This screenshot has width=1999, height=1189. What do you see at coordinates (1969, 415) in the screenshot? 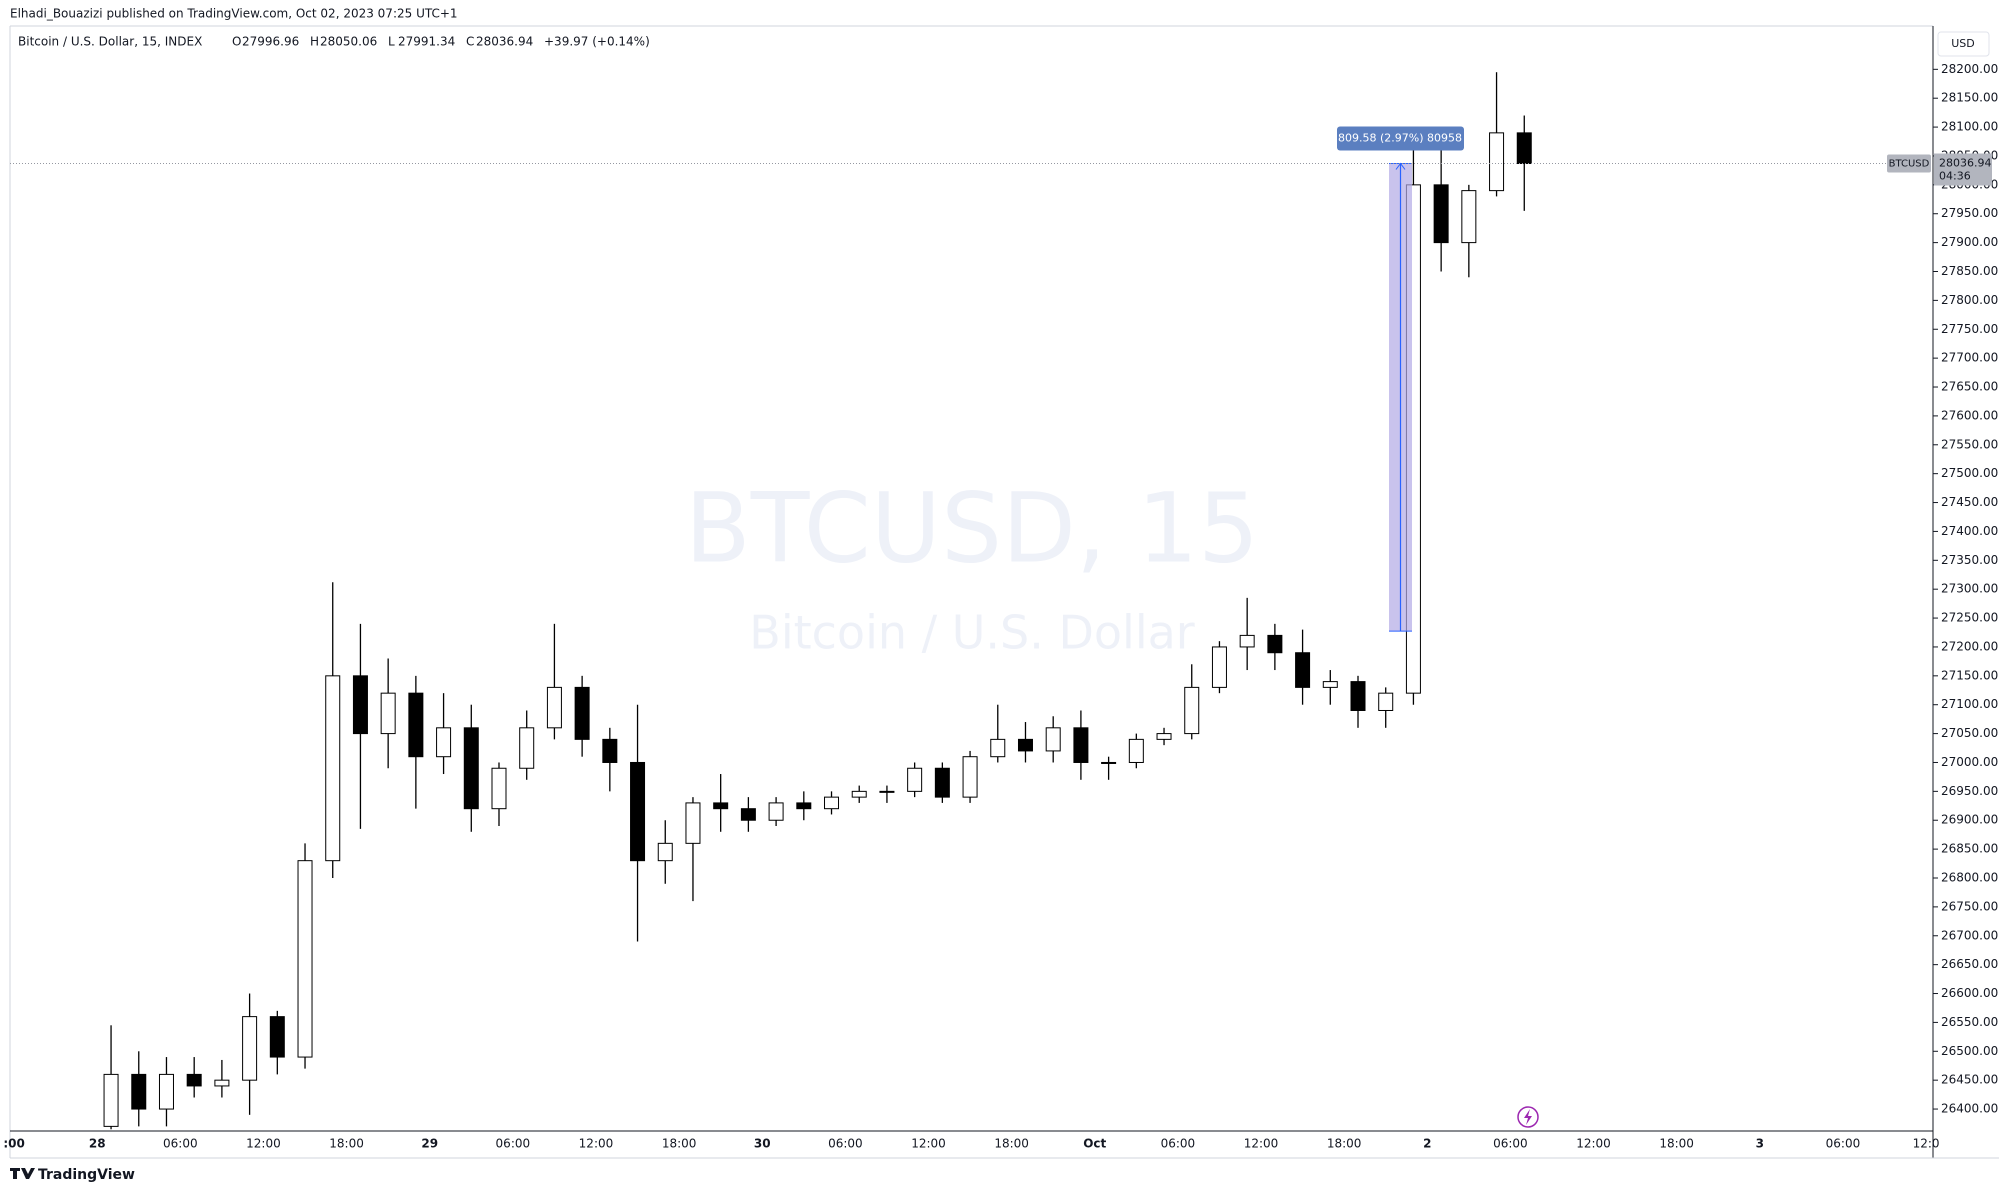
I see `y-tick-label: 27600.00` at bounding box center [1969, 415].